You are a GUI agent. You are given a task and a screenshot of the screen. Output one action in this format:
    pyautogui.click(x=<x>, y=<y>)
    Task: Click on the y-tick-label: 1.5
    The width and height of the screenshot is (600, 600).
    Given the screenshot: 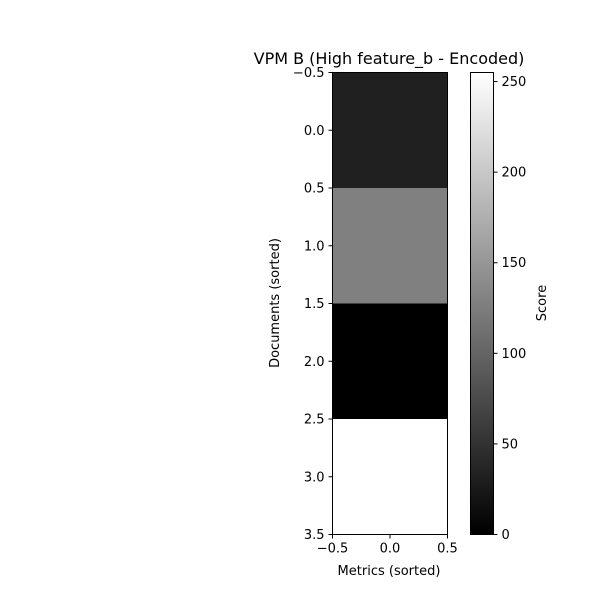 What is the action you would take?
    pyautogui.click(x=314, y=304)
    